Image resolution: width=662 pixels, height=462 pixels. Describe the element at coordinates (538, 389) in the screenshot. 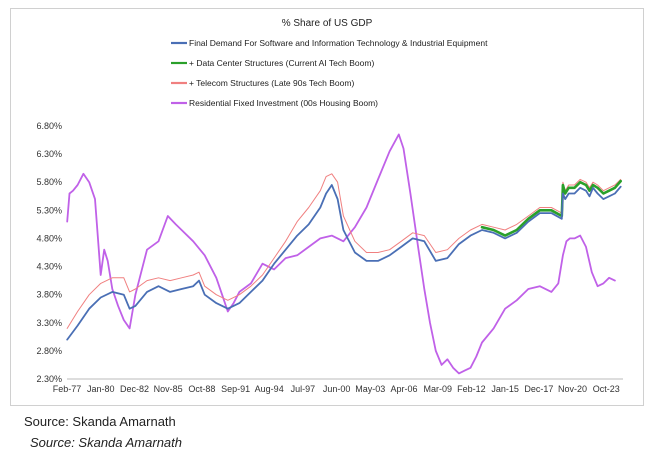

I see `x-tick-label: Dec-17` at that location.